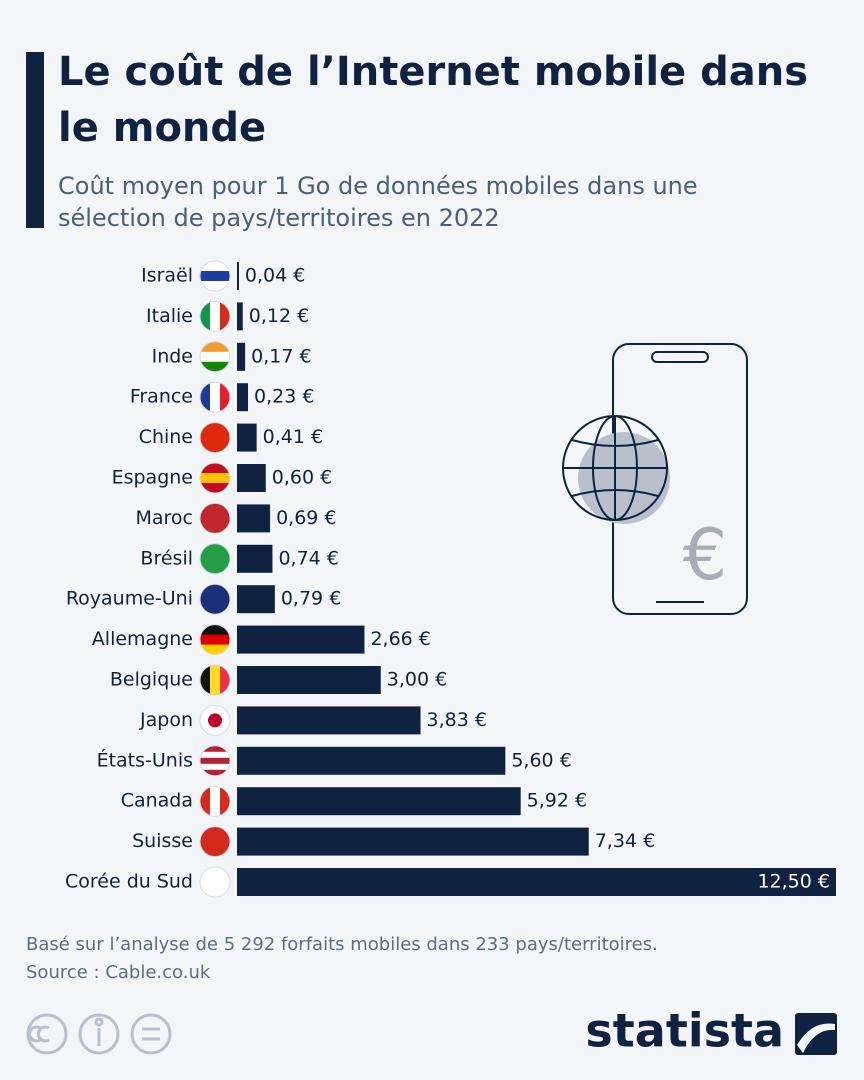 The height and width of the screenshot is (1080, 864). I want to click on brand-logo: statista, so click(684, 1031).